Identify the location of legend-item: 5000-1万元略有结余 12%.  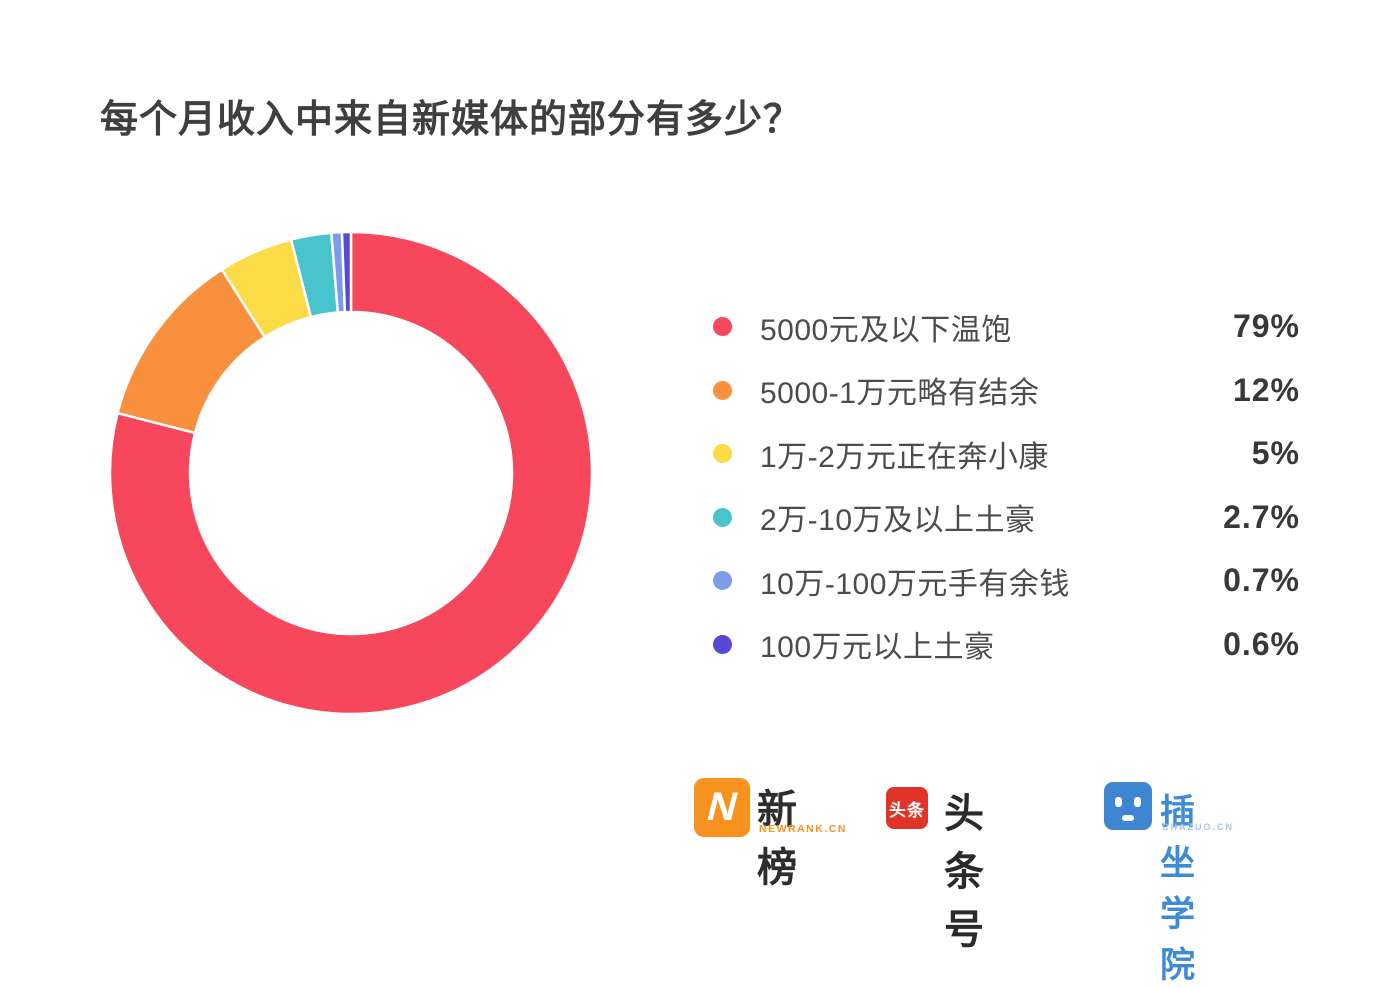
(1006, 391).